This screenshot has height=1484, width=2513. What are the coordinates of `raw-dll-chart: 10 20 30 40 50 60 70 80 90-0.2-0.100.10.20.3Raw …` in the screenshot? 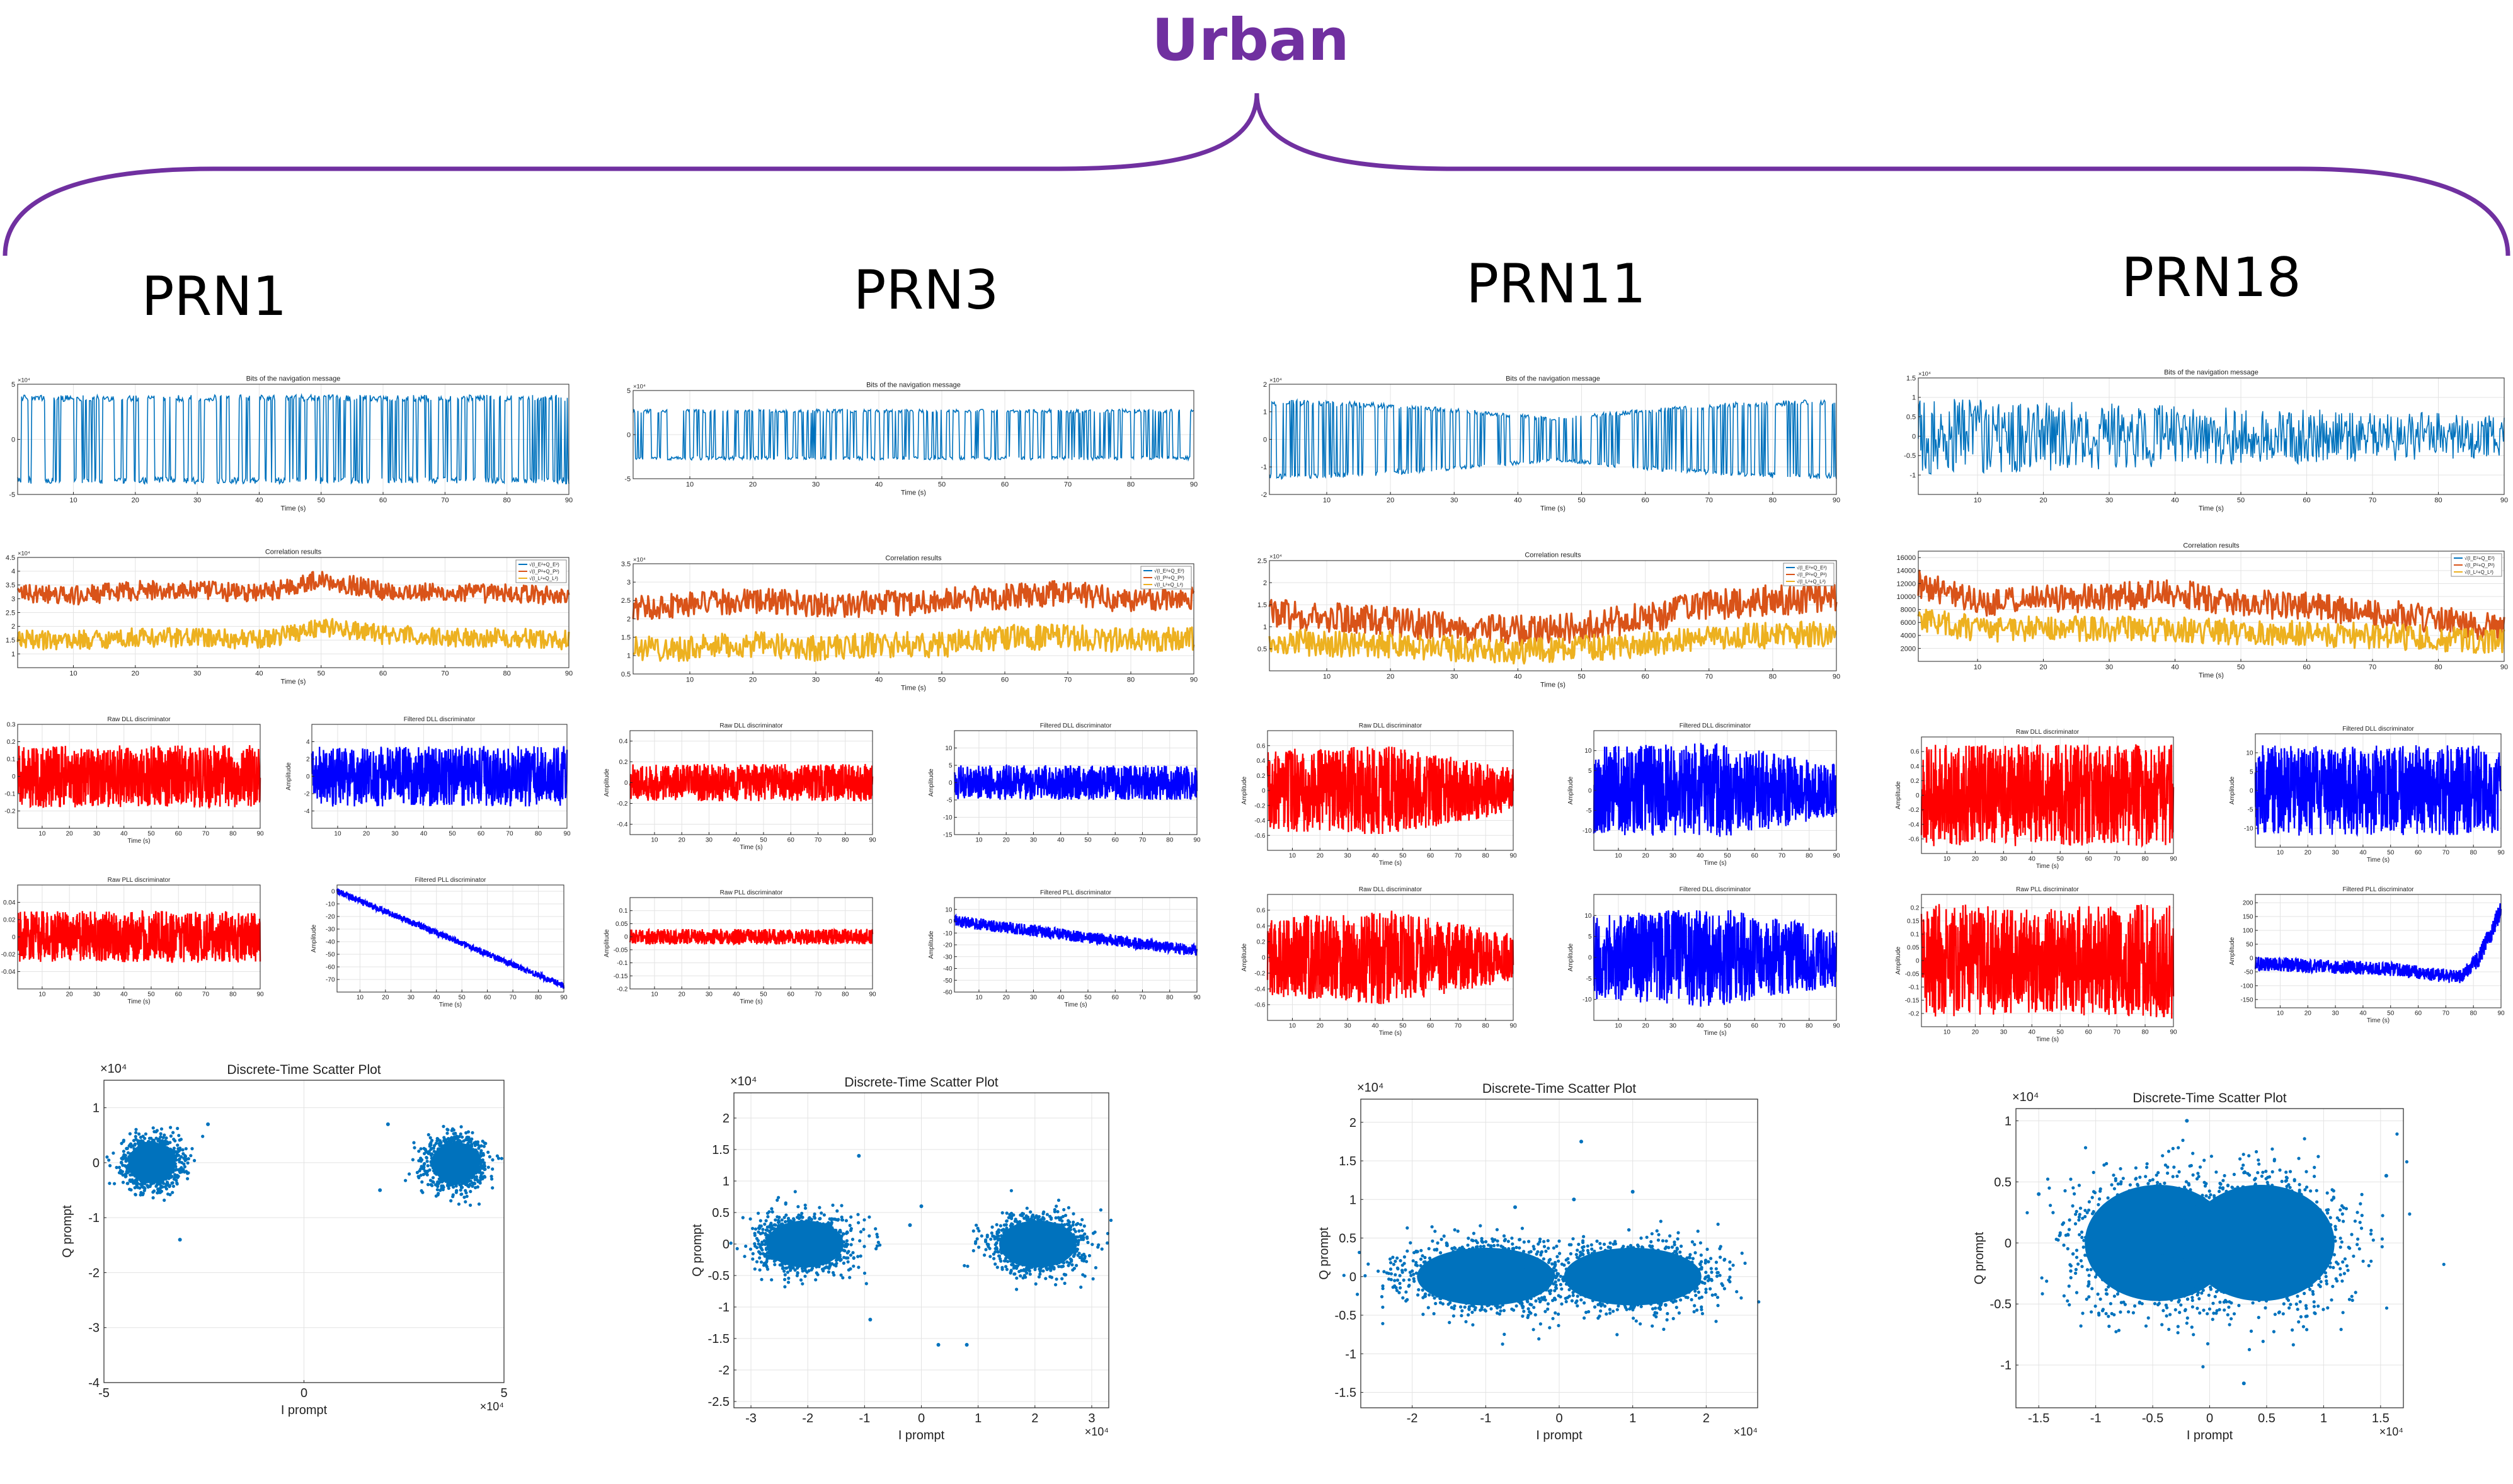 It's located at (134, 780).